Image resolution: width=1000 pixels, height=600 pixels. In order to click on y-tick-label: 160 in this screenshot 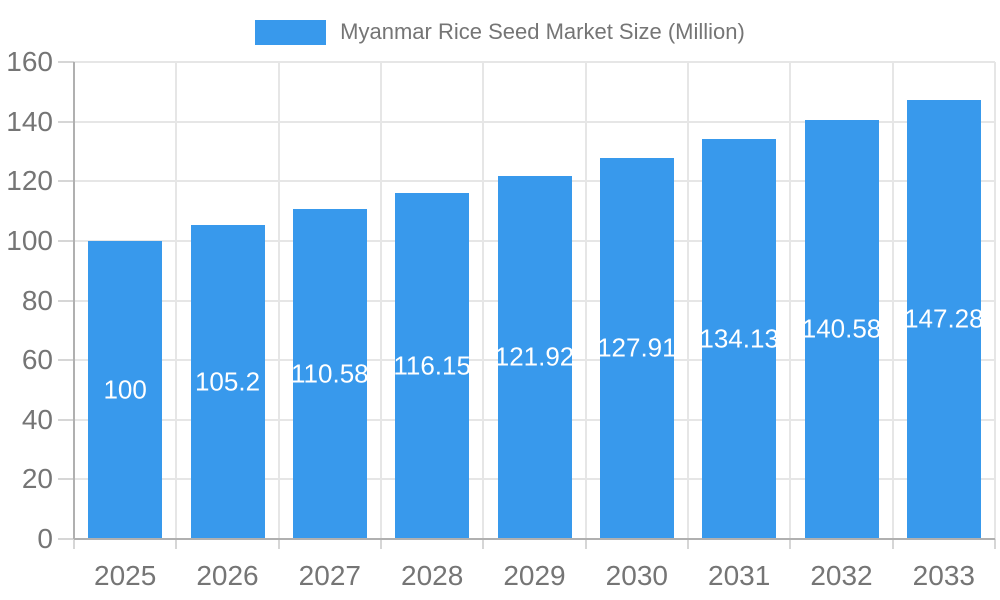, I will do `click(29, 61)`.